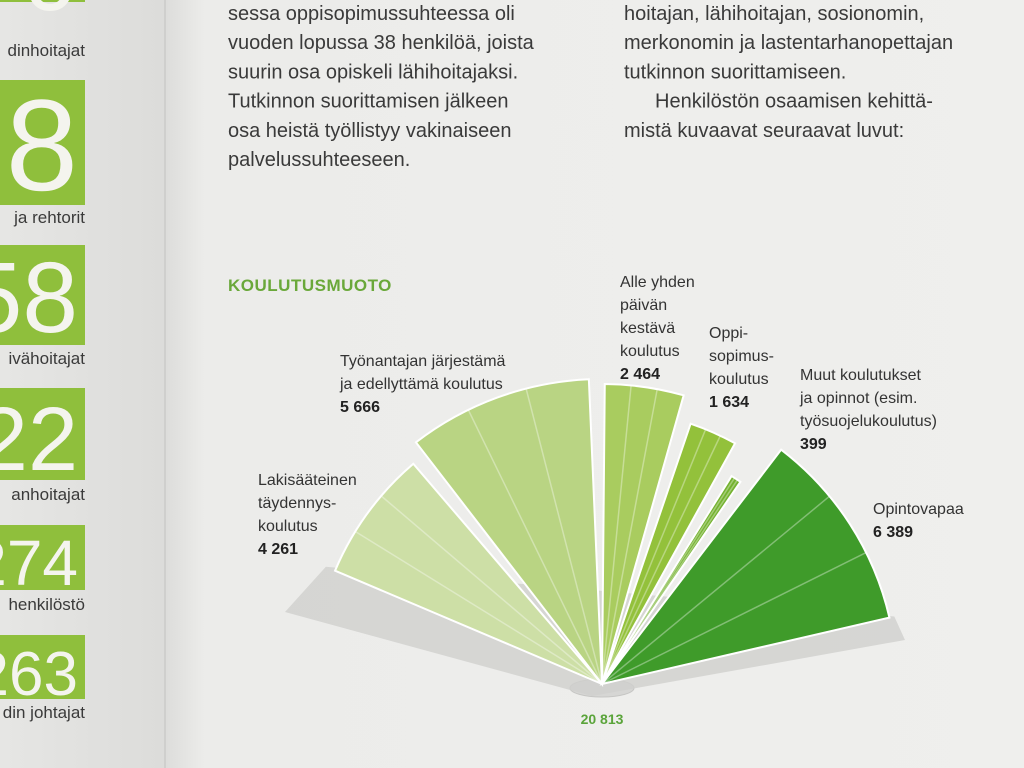 The width and height of the screenshot is (1024, 768). What do you see at coordinates (647, 328) in the screenshot?
I see `segment-label: kestävä` at bounding box center [647, 328].